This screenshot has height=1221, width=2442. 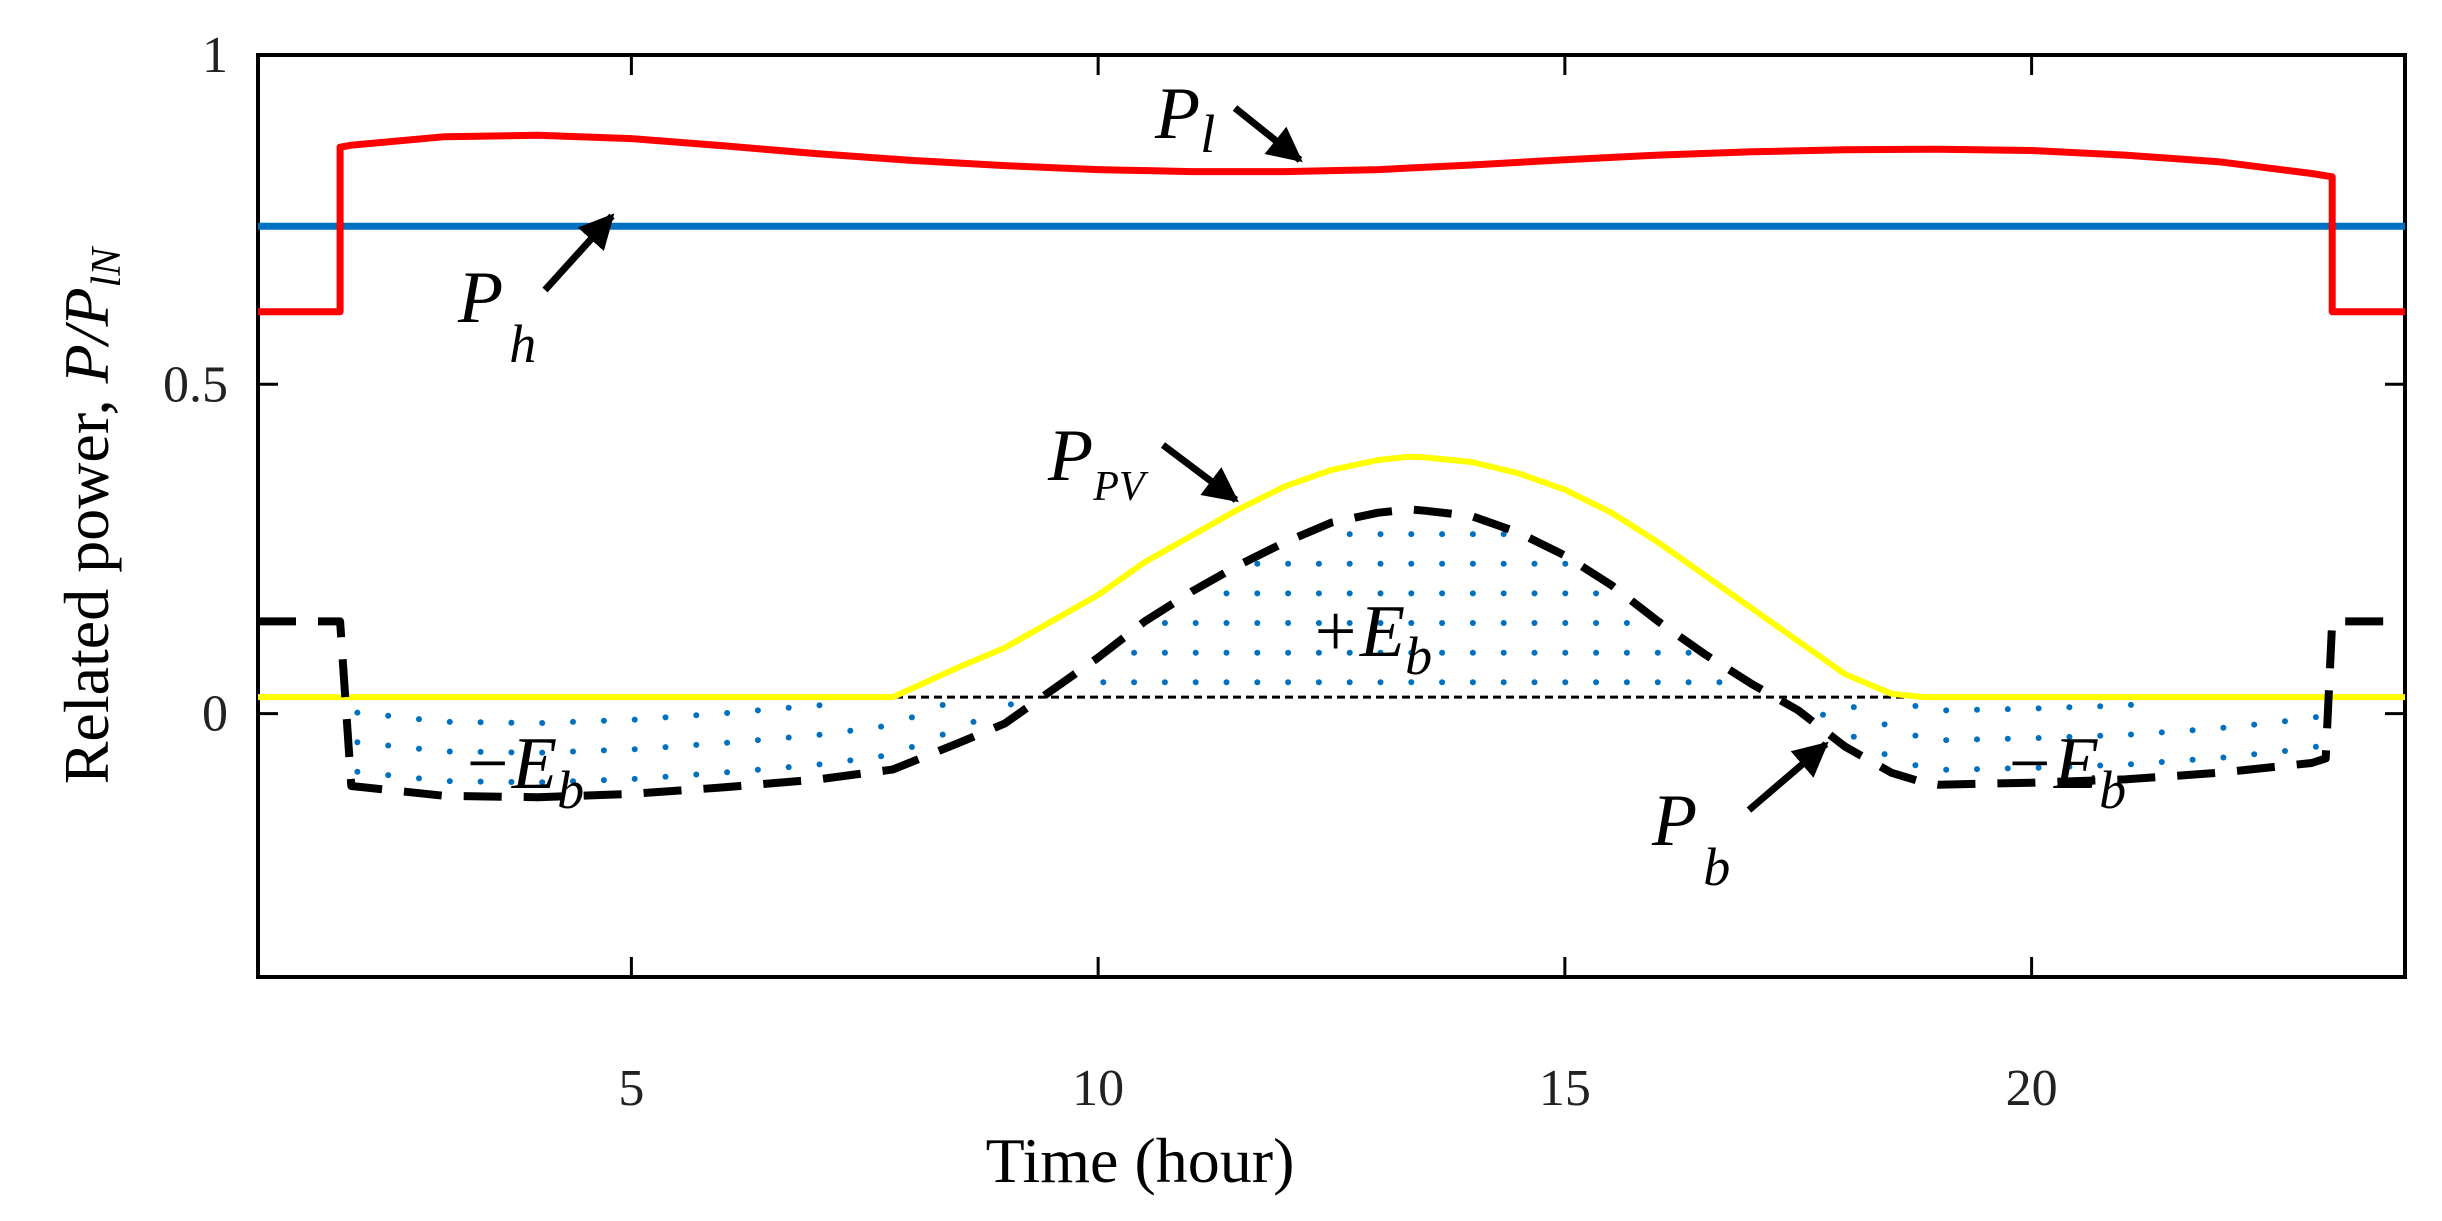 I want to click on arrow-pl, so click(x=1267, y=134).